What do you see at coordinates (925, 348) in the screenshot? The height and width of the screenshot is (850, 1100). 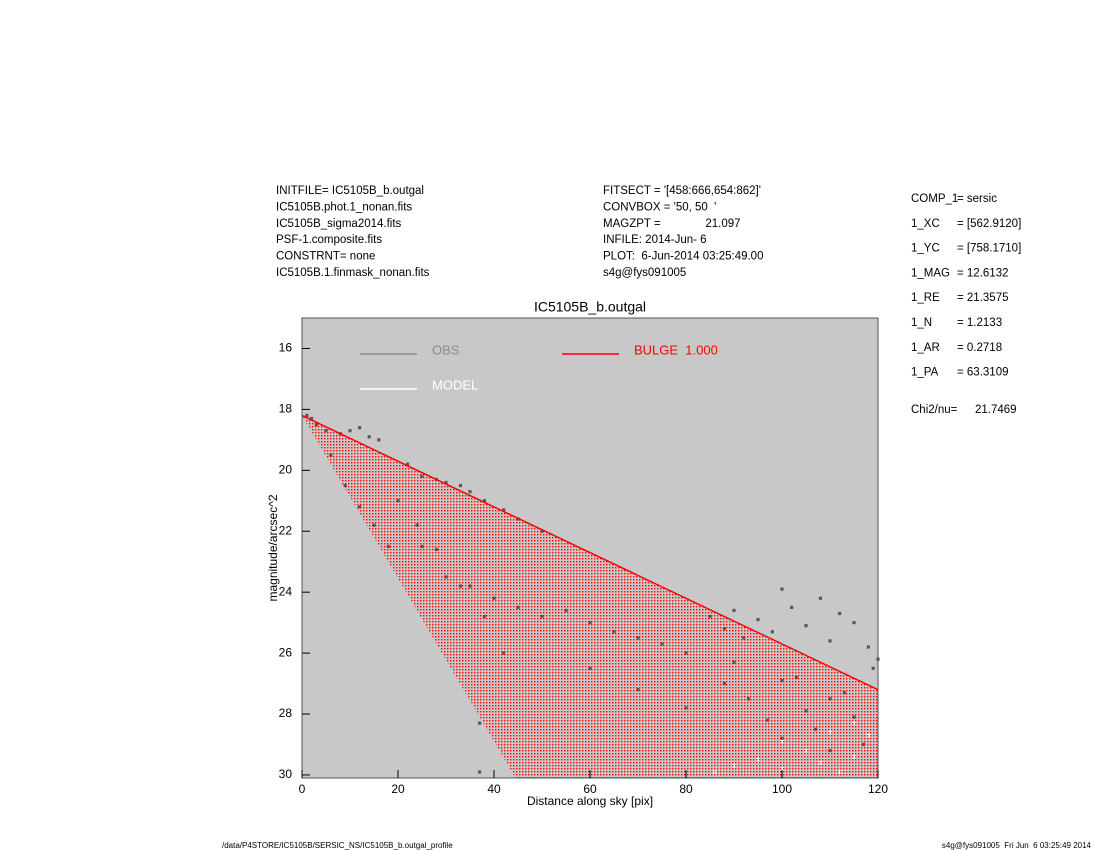 I see `param-label: 1_AR` at bounding box center [925, 348].